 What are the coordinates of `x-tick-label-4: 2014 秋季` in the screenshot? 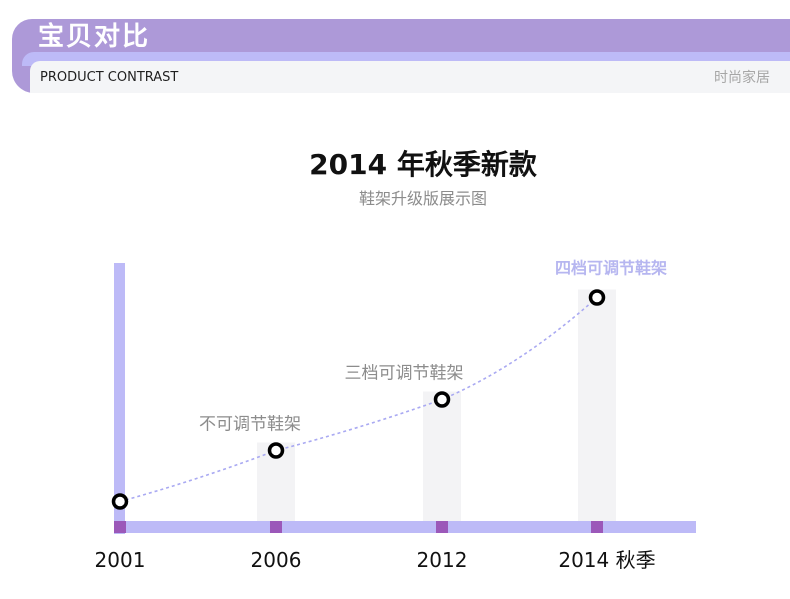 It's located at (606, 560).